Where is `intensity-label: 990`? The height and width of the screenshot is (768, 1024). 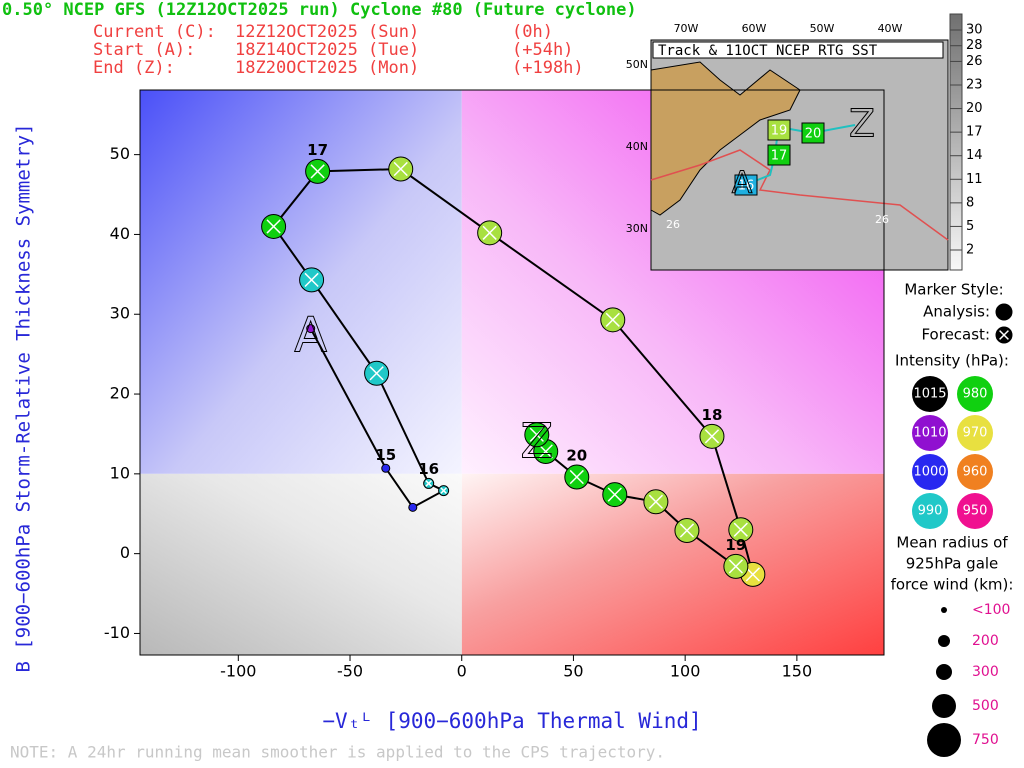
intensity-label: 990 is located at coordinates (930, 511).